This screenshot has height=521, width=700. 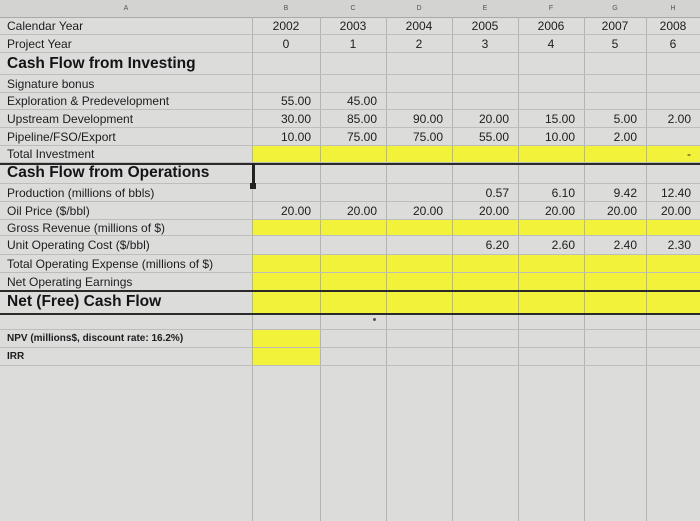 What do you see at coordinates (295, 101) in the screenshot?
I see `cell-value: 55.00` at bounding box center [295, 101].